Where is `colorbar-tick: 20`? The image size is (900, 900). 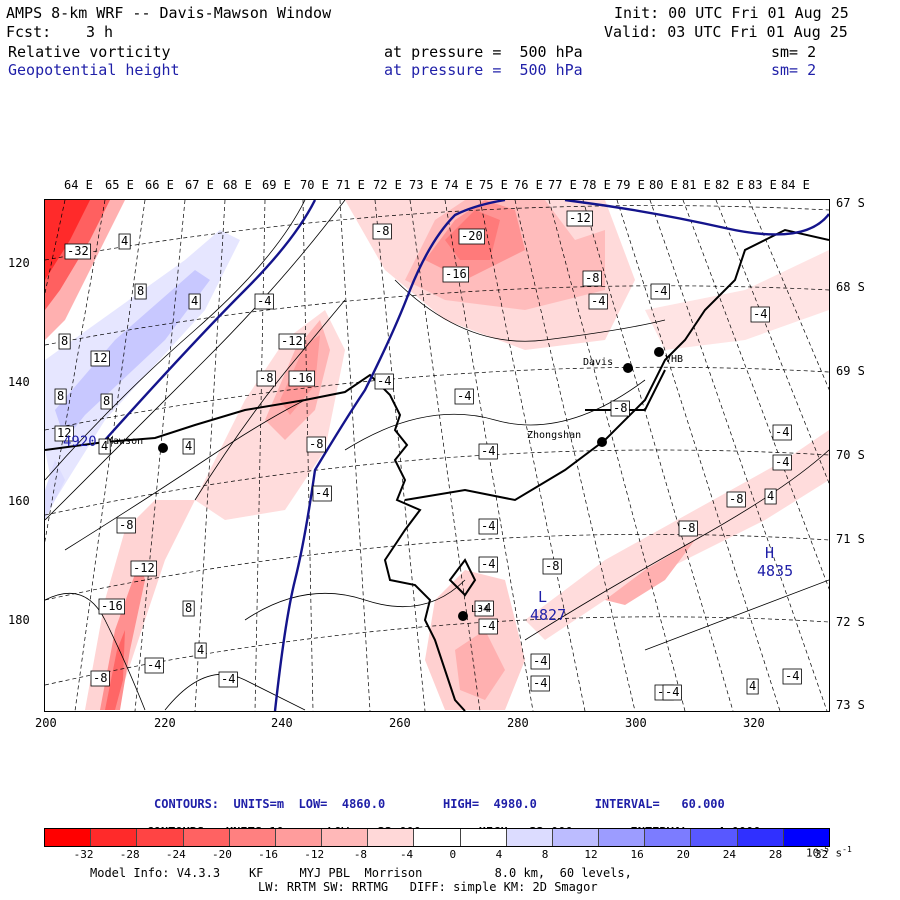
colorbar-tick: 20 is located at coordinates (683, 854).